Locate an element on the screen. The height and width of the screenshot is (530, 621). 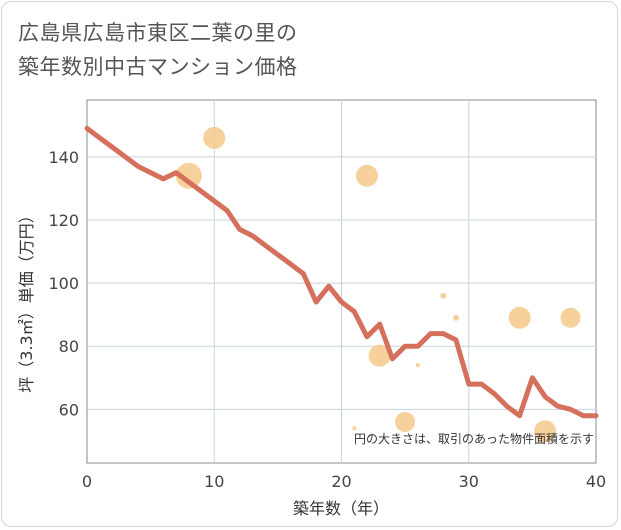
y-tick-label: 60 is located at coordinates (69, 409).